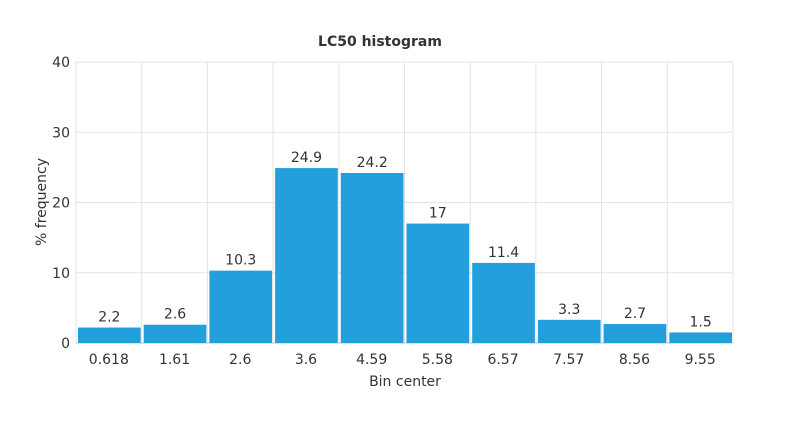  Describe the element at coordinates (402, 360) in the screenshot. I see `x-tick-labels: 0.618 1.61 2.6 3.6 4.59 5.58 6.57 7.57 8.56 9.55` at that location.